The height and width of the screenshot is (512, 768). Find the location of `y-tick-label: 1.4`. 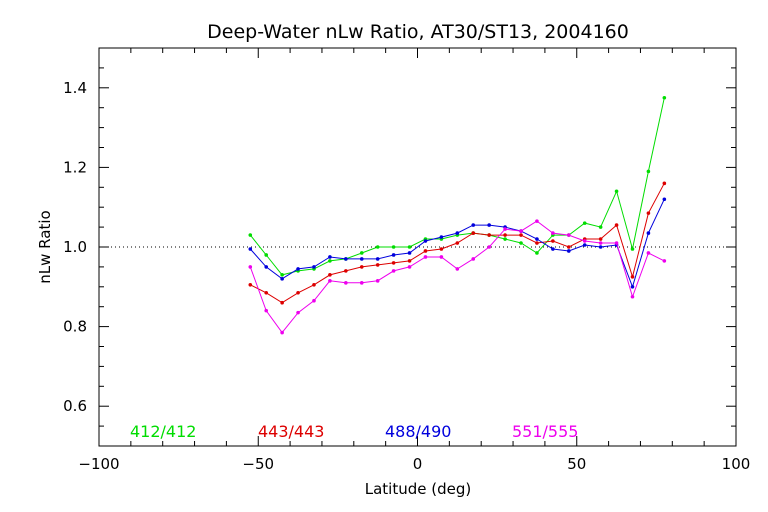

y-tick-label: 1.4 is located at coordinates (75, 88).